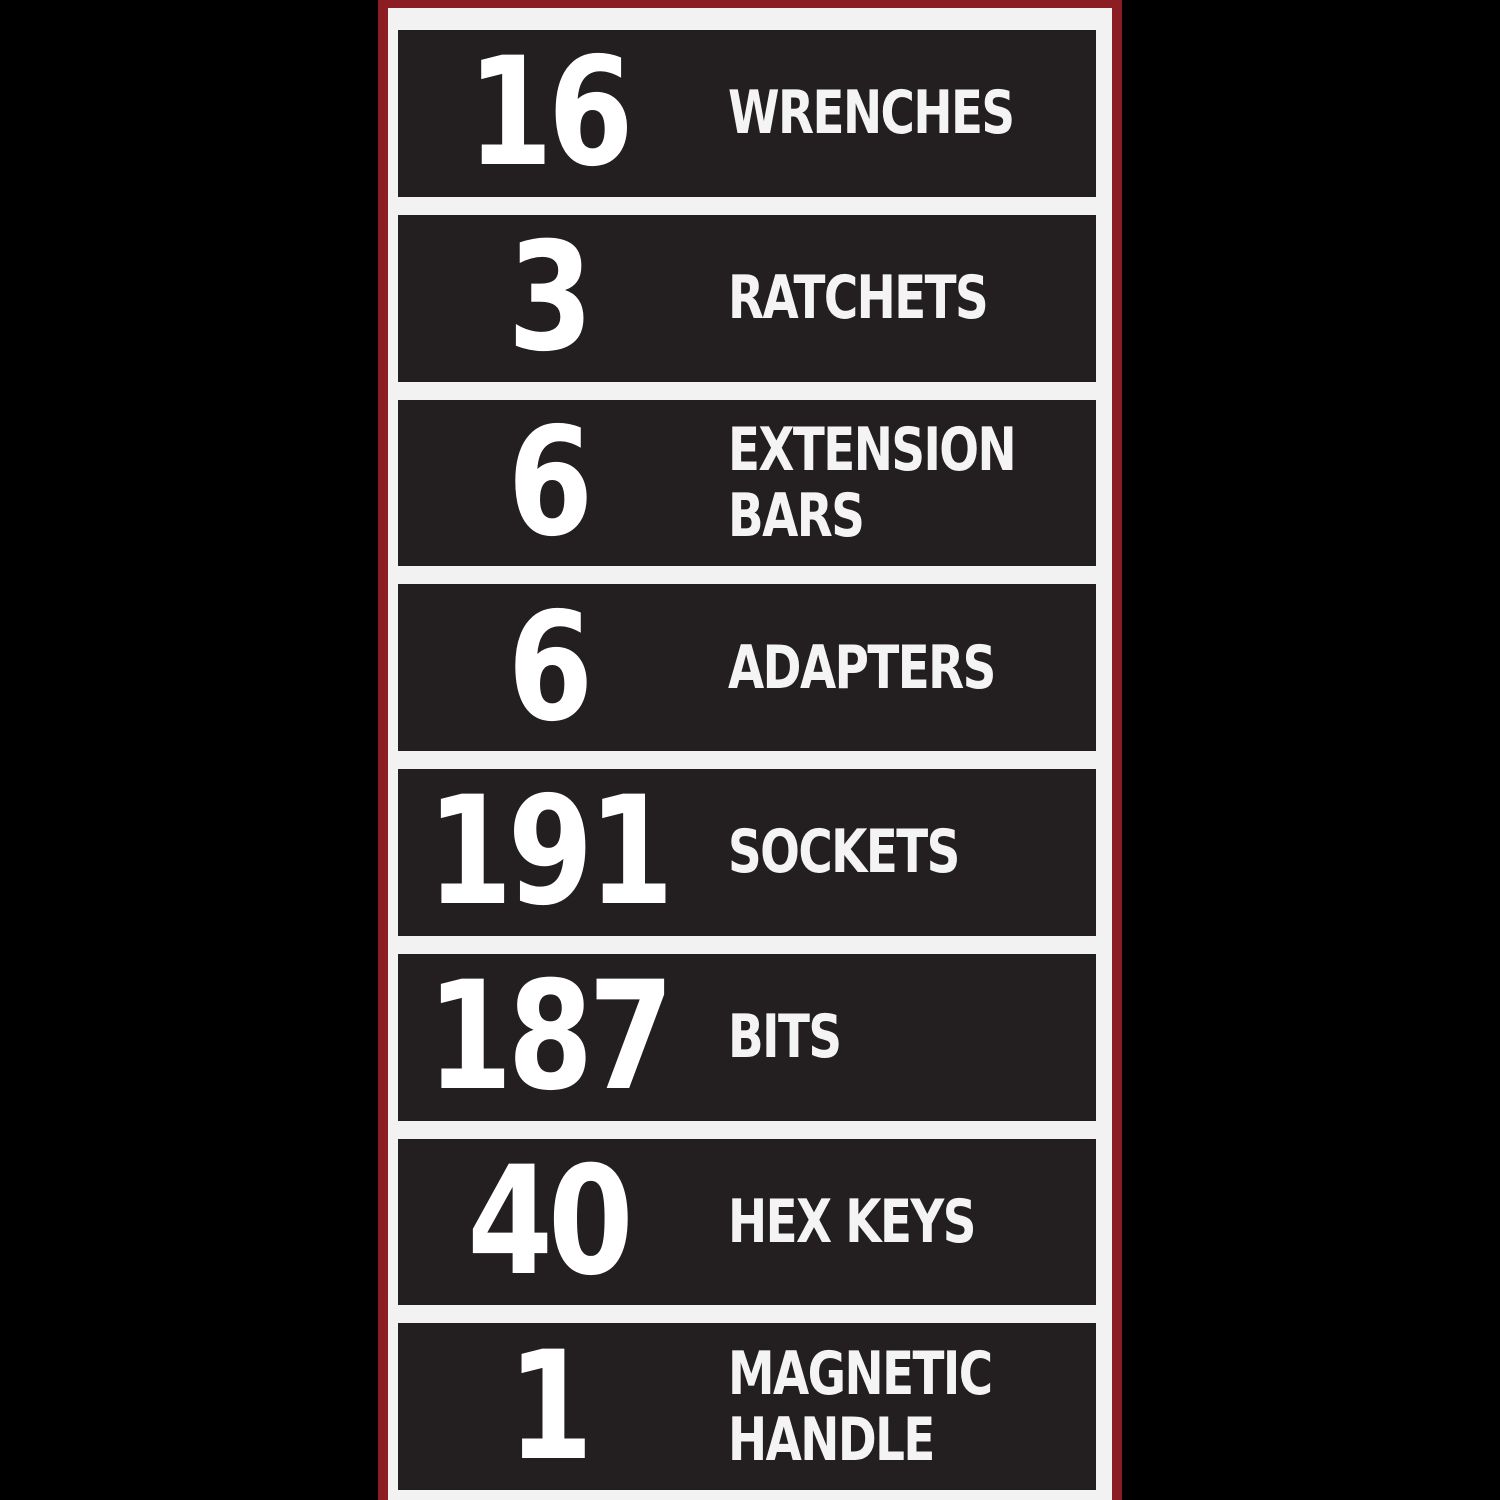  What do you see at coordinates (862, 667) in the screenshot?
I see `label-line: ADAPTERS` at bounding box center [862, 667].